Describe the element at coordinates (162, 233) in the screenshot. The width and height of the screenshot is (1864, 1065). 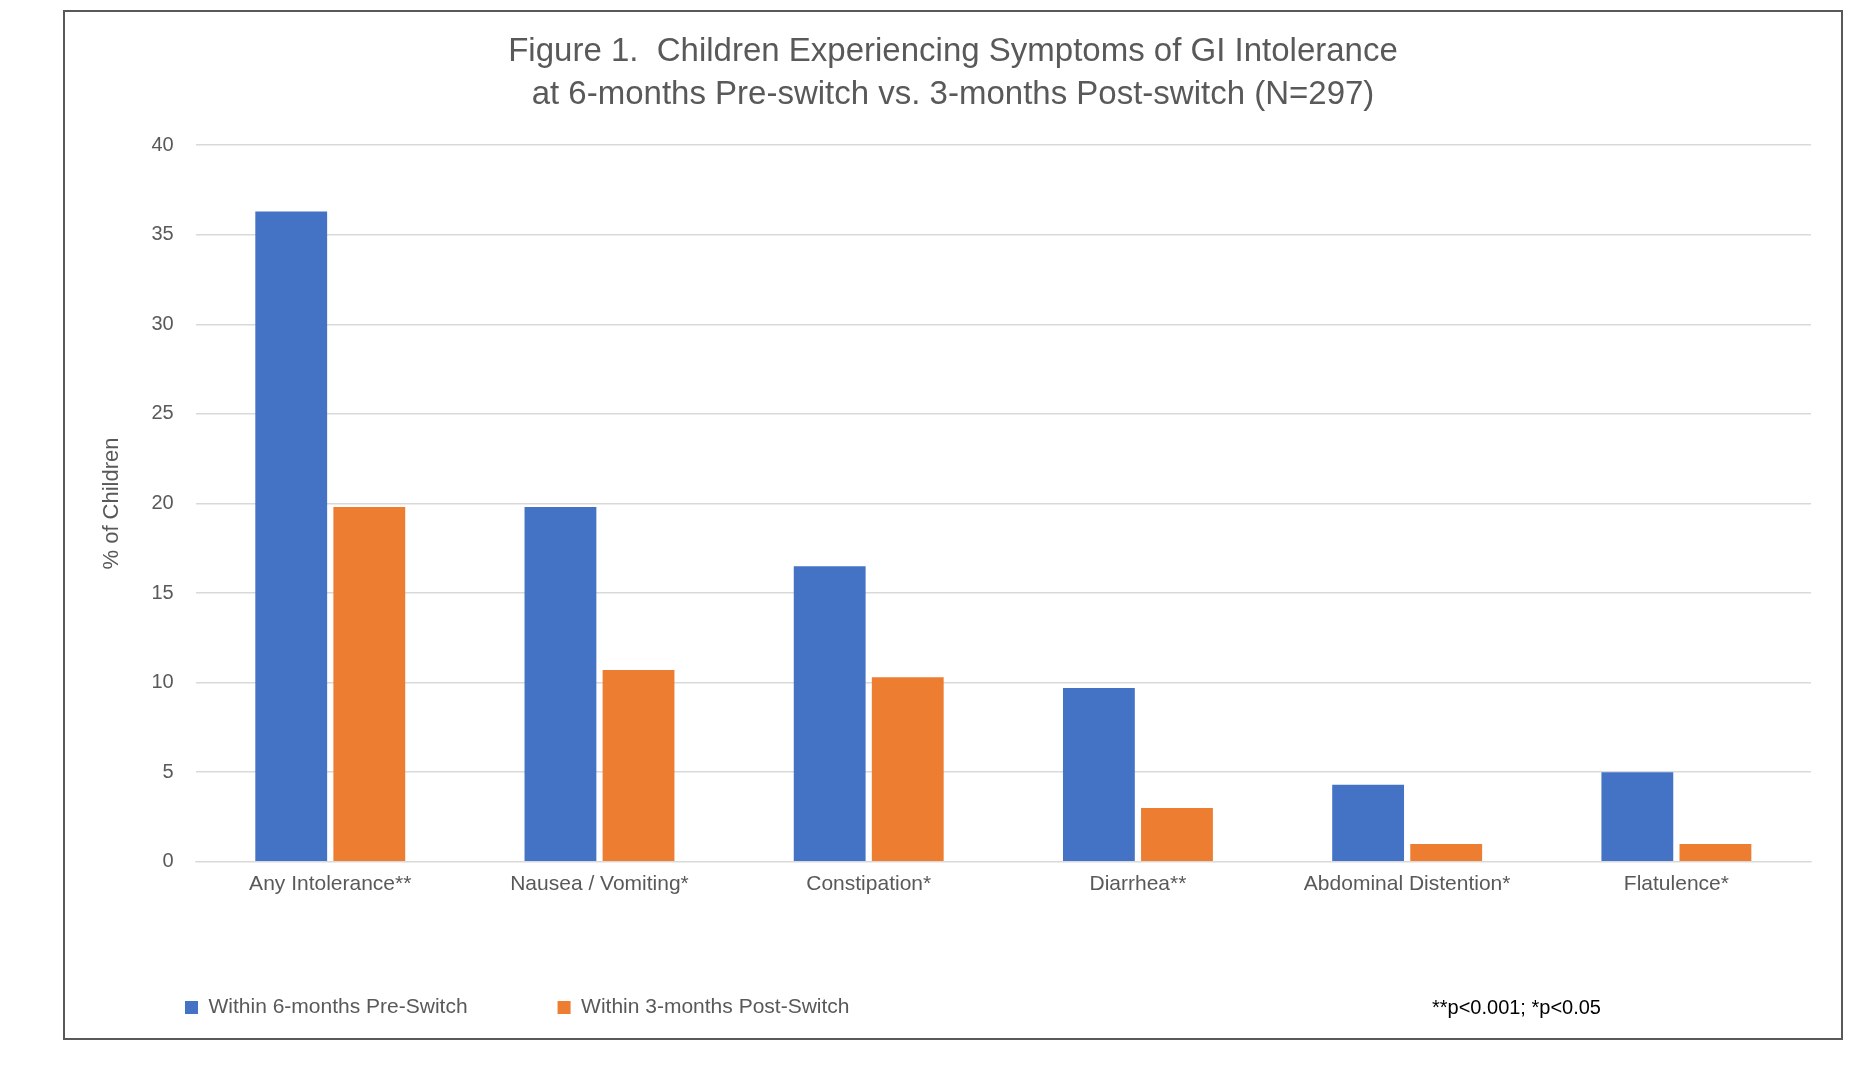
I see `y-tick-label: 35` at that location.